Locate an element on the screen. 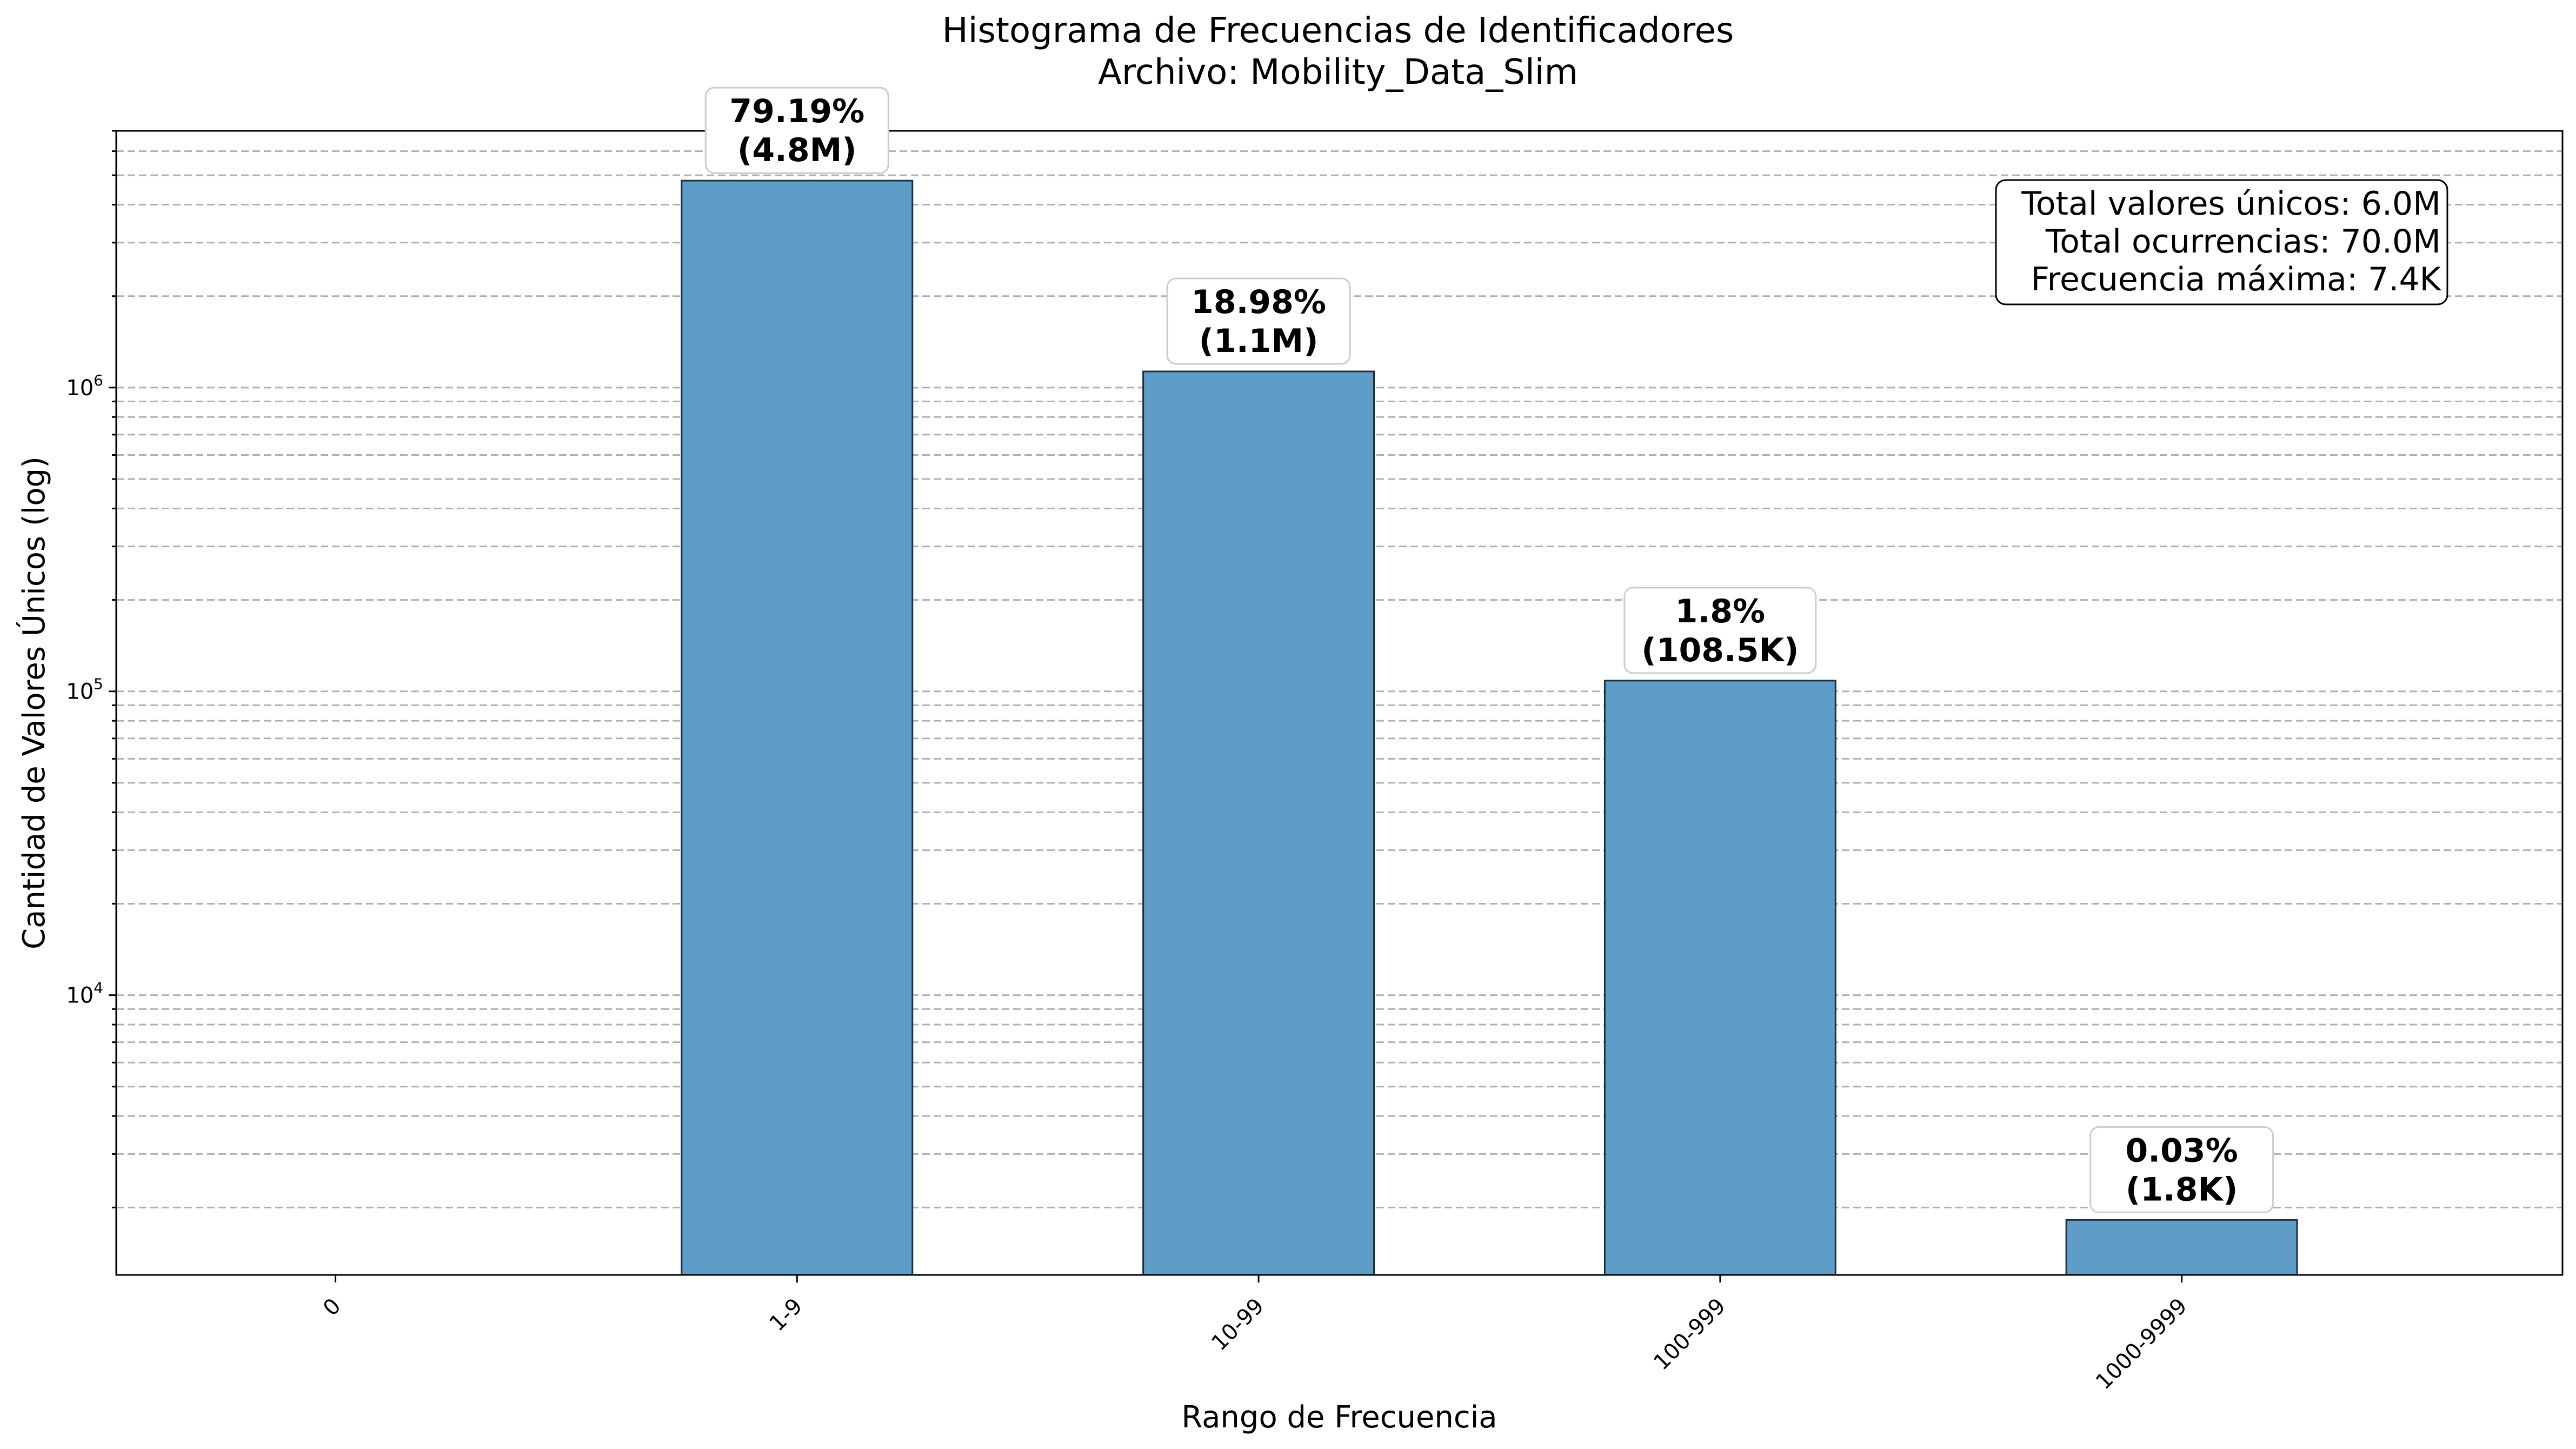 The height and width of the screenshot is (1449, 2576). bar-count-label: (108.5K) is located at coordinates (1720, 650).